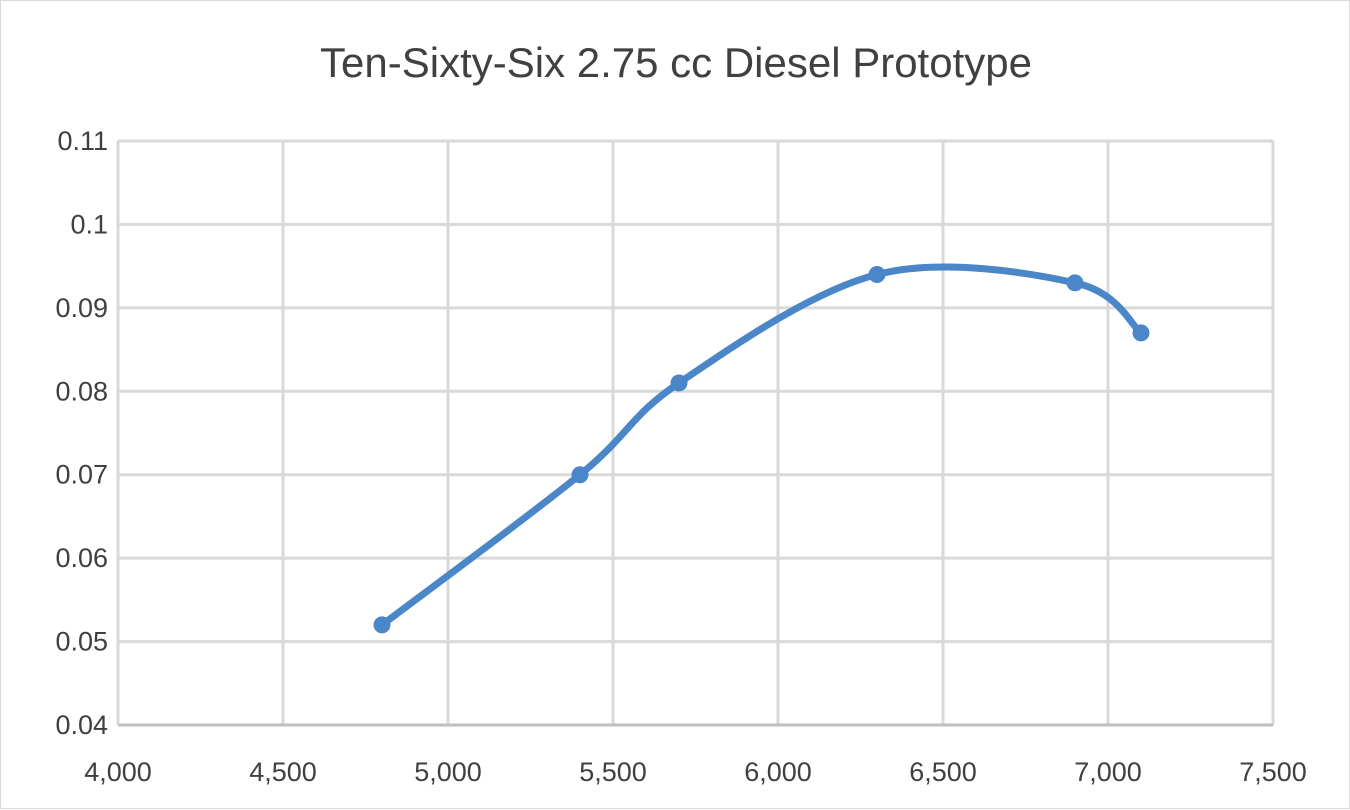  What do you see at coordinates (1273, 772) in the screenshot?
I see `x-tick-label: 7,500` at bounding box center [1273, 772].